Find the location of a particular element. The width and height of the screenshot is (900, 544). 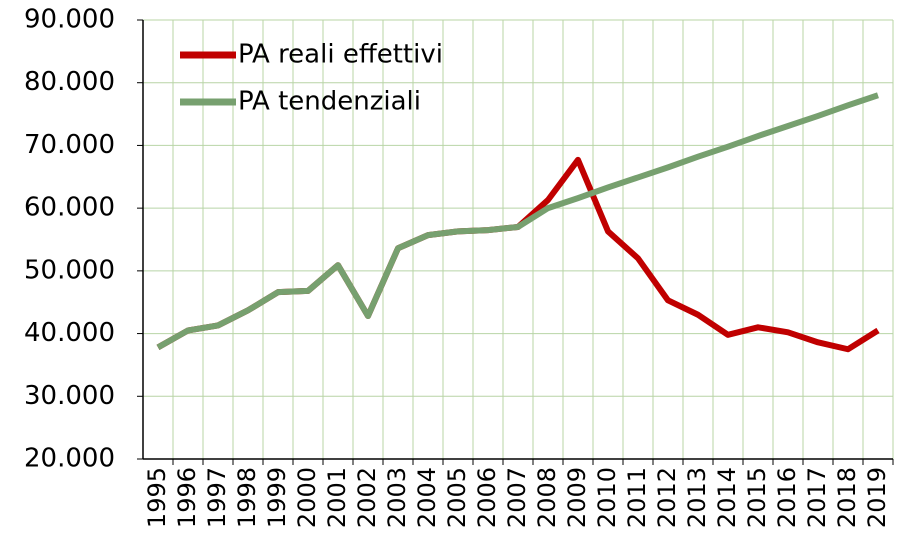

y-tick-label: 80.000 is located at coordinates (69, 82).